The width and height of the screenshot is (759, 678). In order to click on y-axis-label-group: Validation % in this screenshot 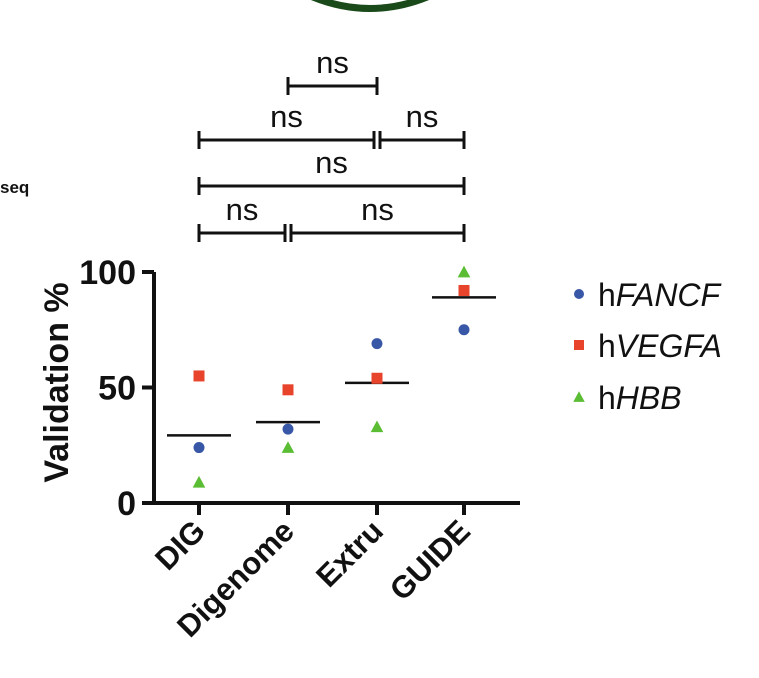, I will do `click(57, 382)`.